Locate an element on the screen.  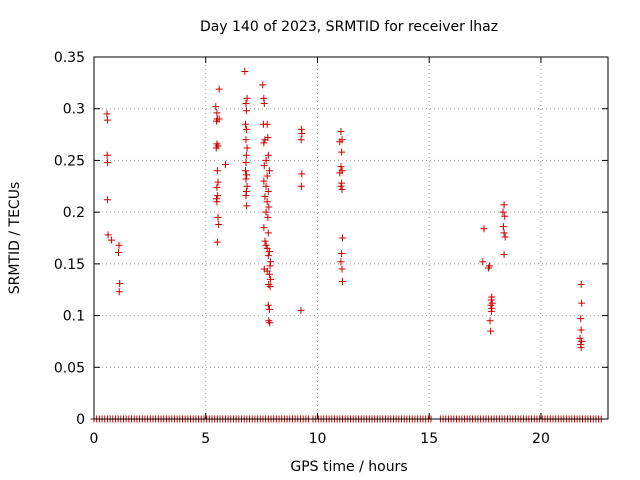
y-tick-label: 0.3 is located at coordinates (74, 110).